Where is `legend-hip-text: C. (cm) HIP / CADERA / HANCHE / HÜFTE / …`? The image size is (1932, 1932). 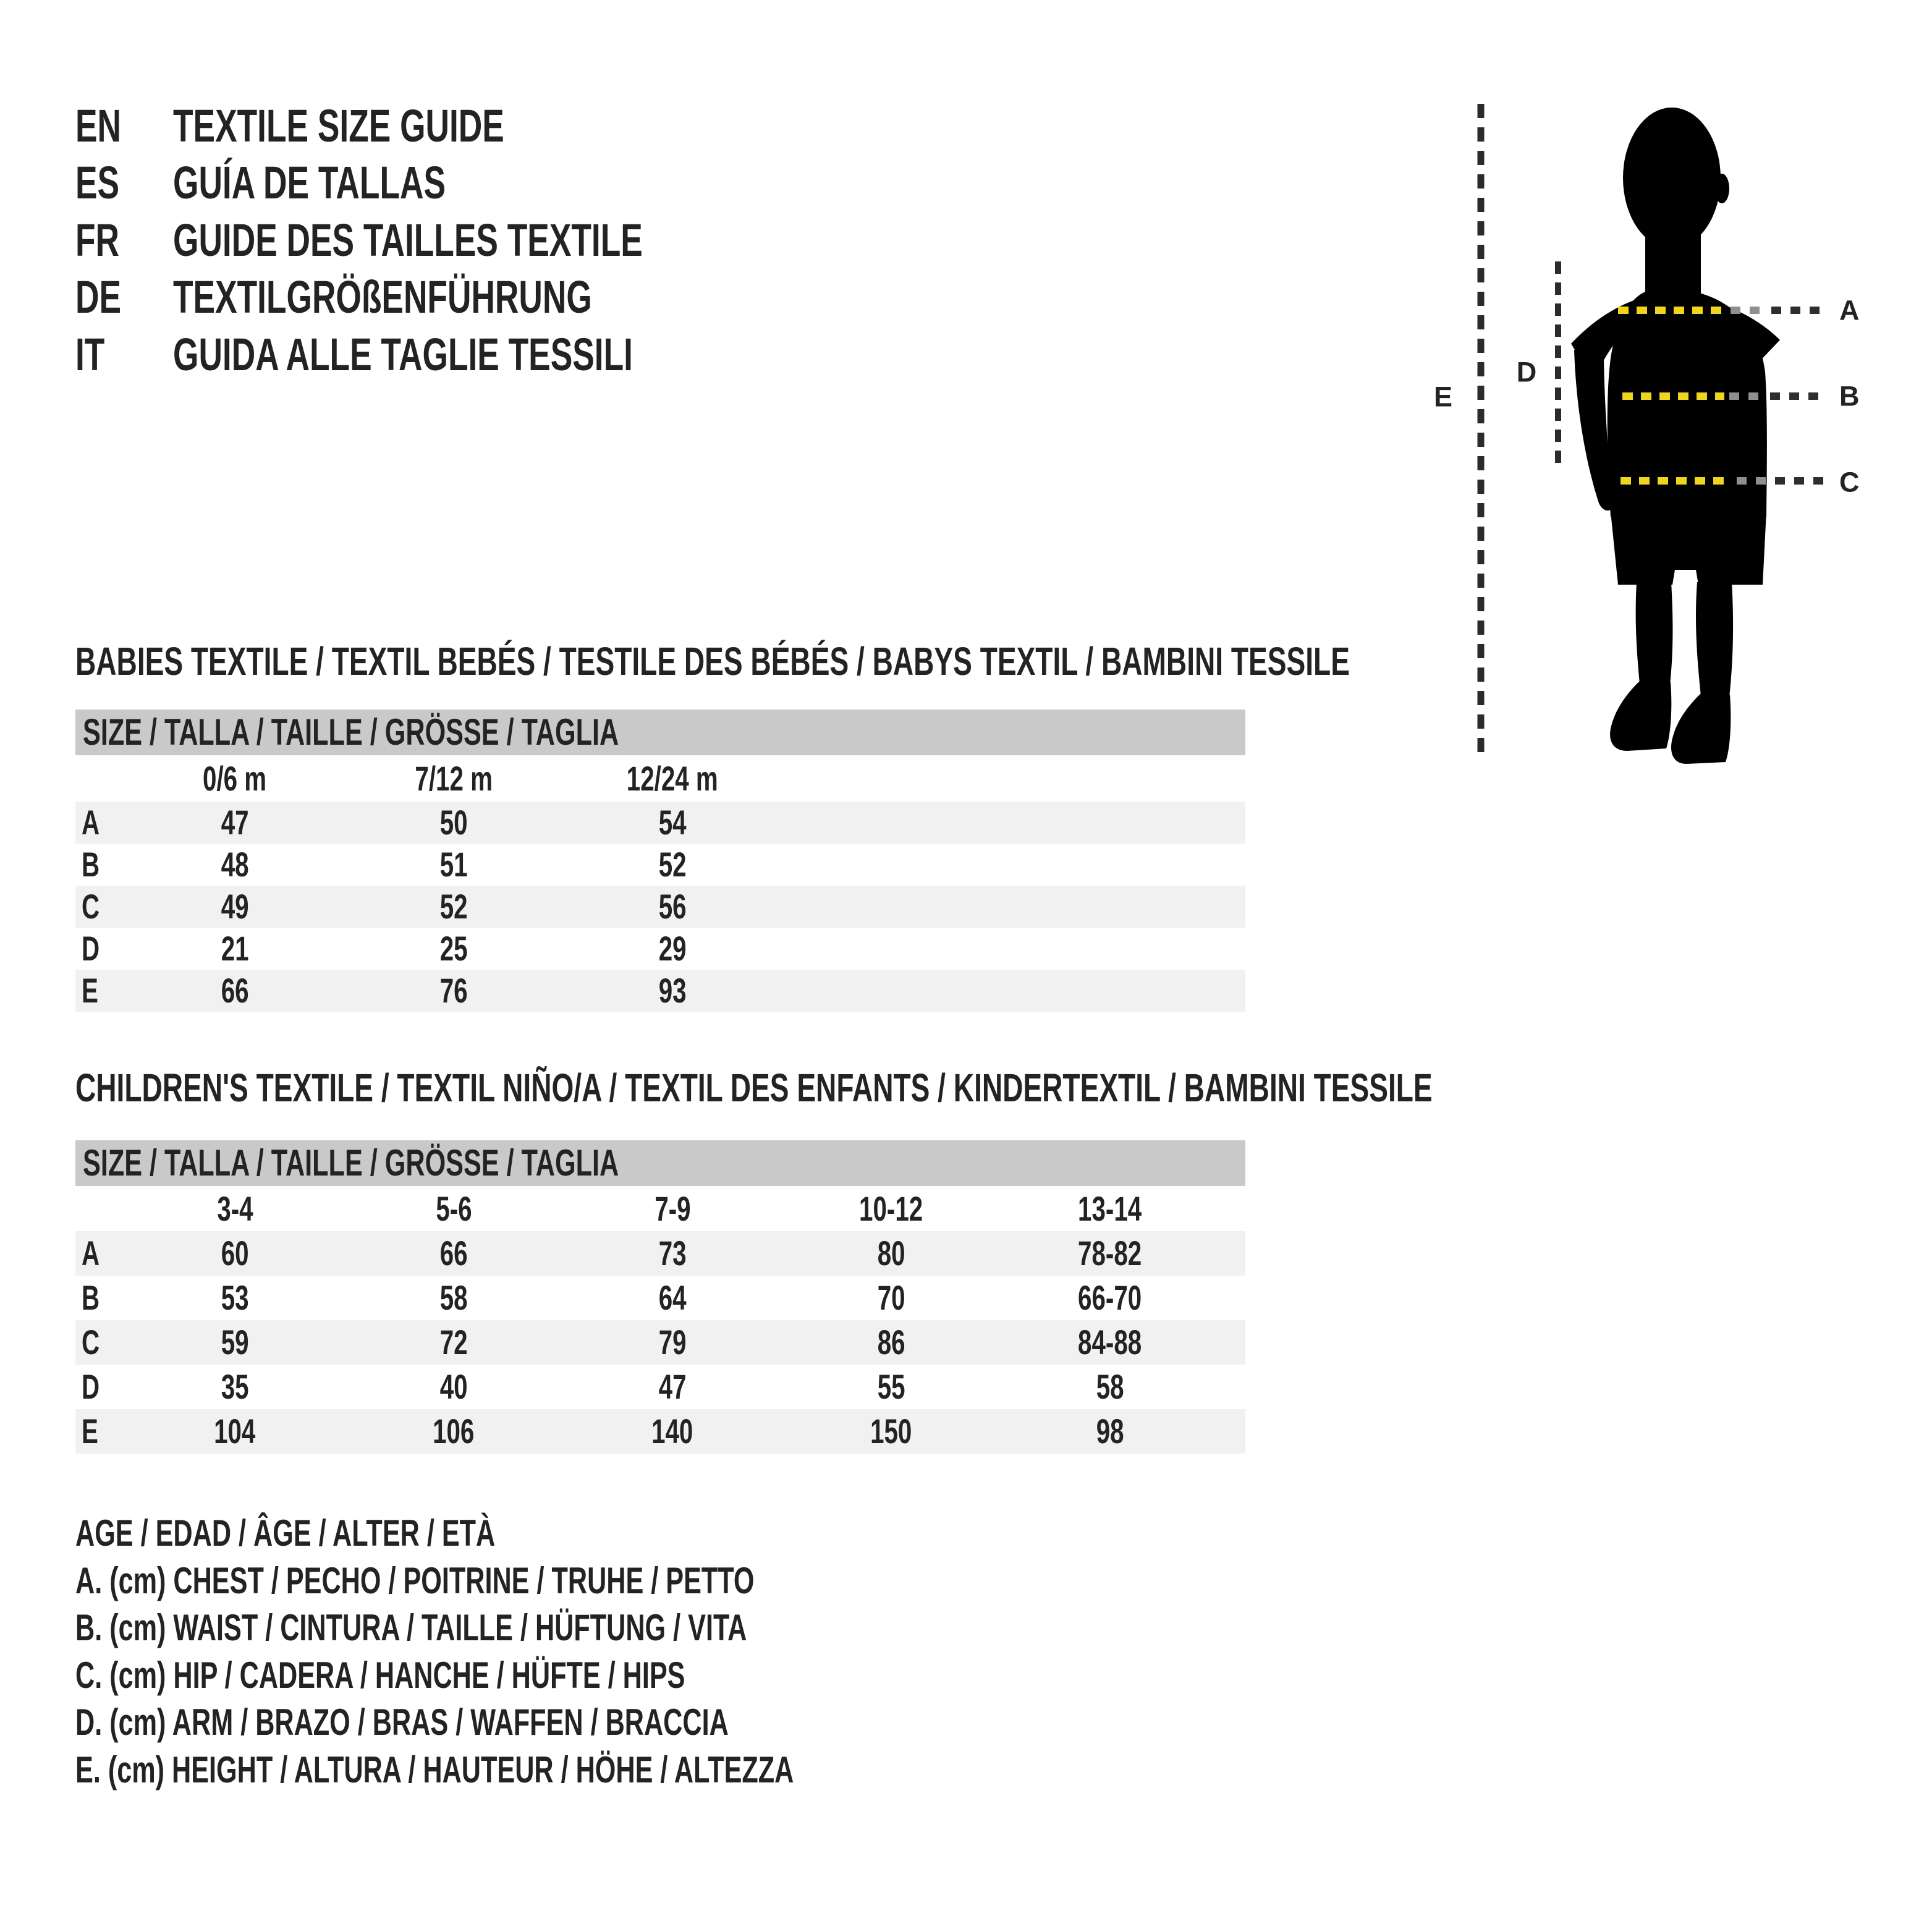 legend-hip-text: C. (cm) HIP / CADERA / HANCHE / HÜFTE / … is located at coordinates (380, 1675).